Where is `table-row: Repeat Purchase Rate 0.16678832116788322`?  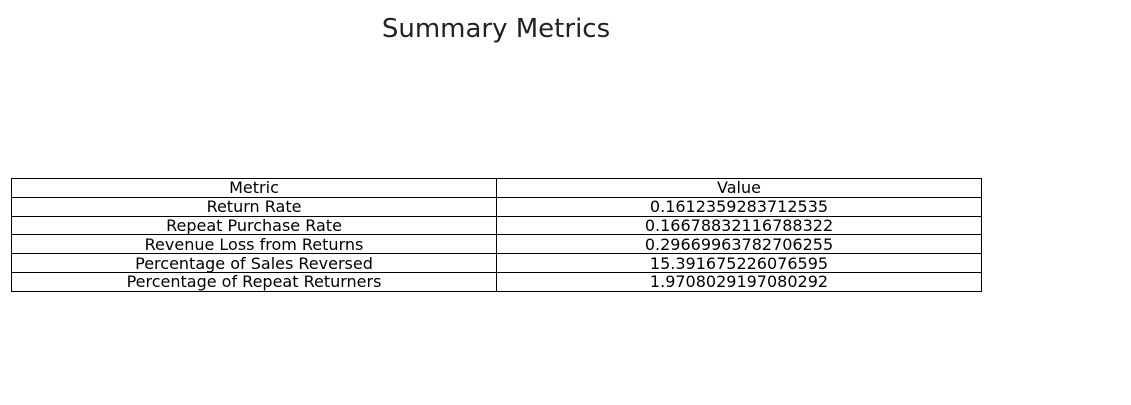
table-row: Repeat Purchase Rate 0.16678832116788322 is located at coordinates (496, 225).